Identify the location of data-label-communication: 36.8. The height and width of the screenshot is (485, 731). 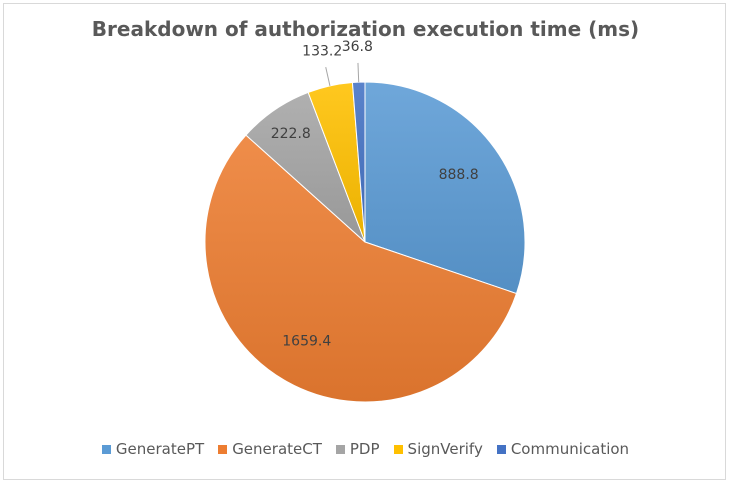
(357, 47).